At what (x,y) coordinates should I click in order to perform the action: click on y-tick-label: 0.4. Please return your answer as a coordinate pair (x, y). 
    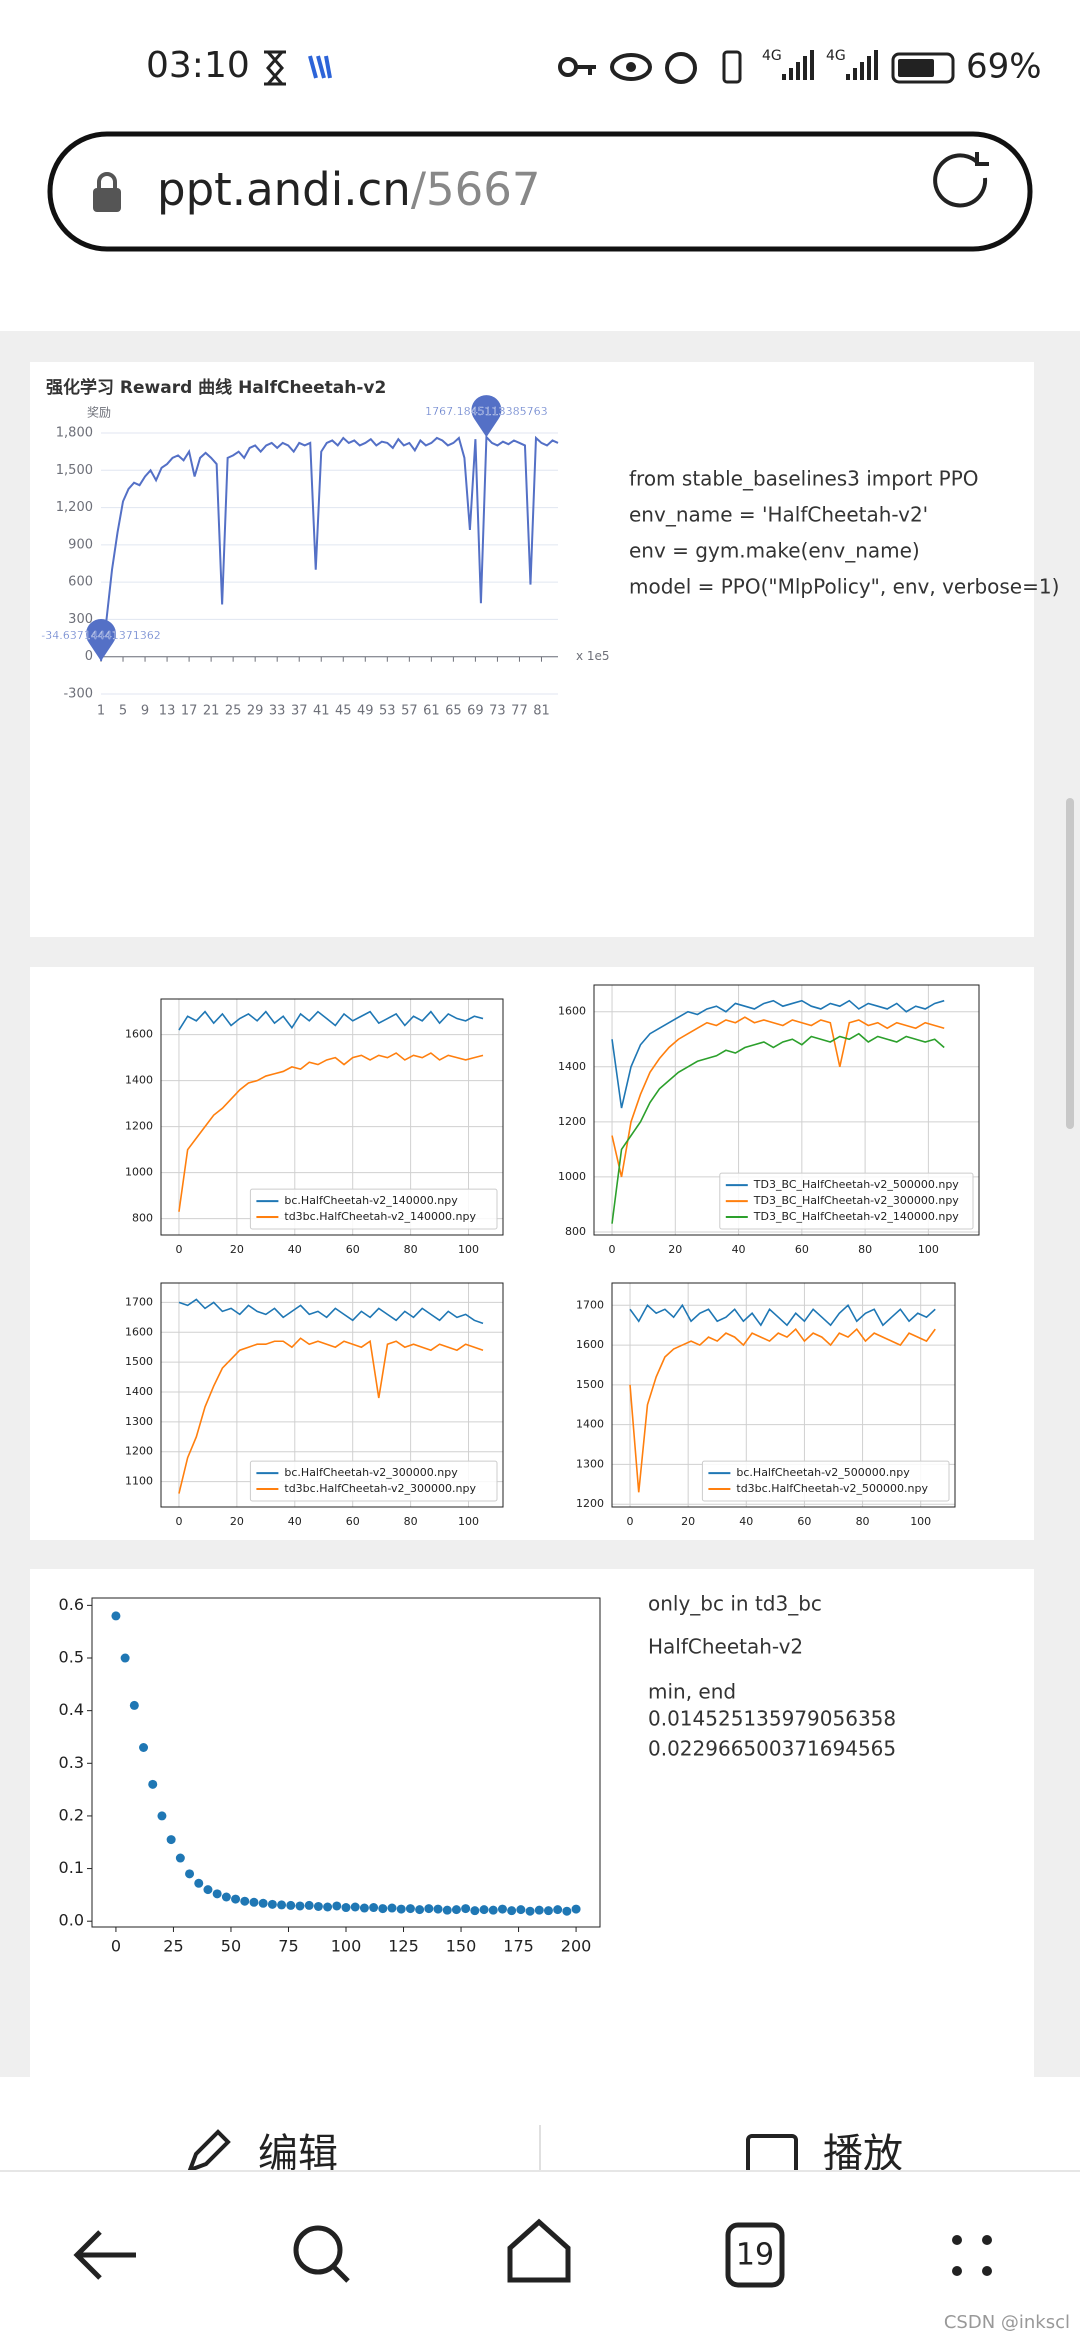
    Looking at the image, I should click on (71, 1709).